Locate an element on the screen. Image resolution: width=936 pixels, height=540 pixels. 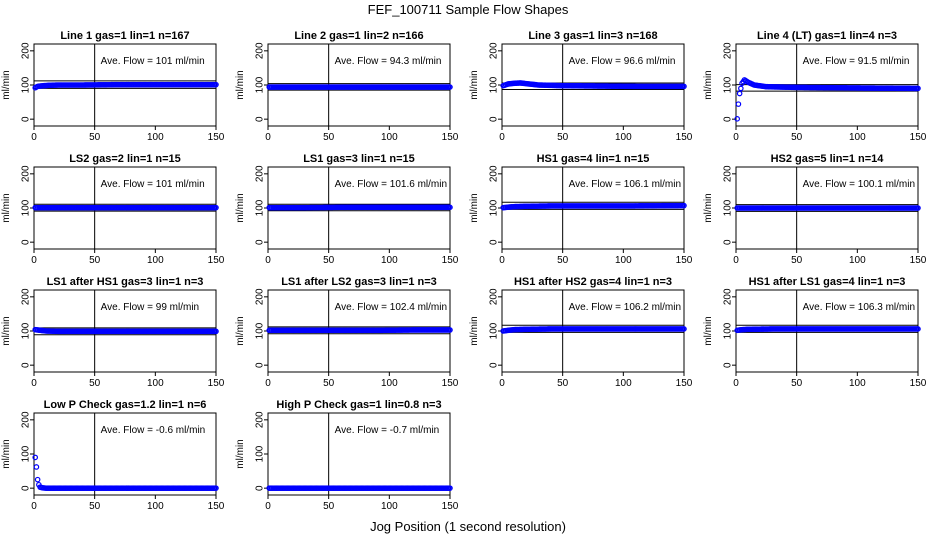
panel-title: Line 3 gas=1 lin=3 n=168 is located at coordinates (592, 36).